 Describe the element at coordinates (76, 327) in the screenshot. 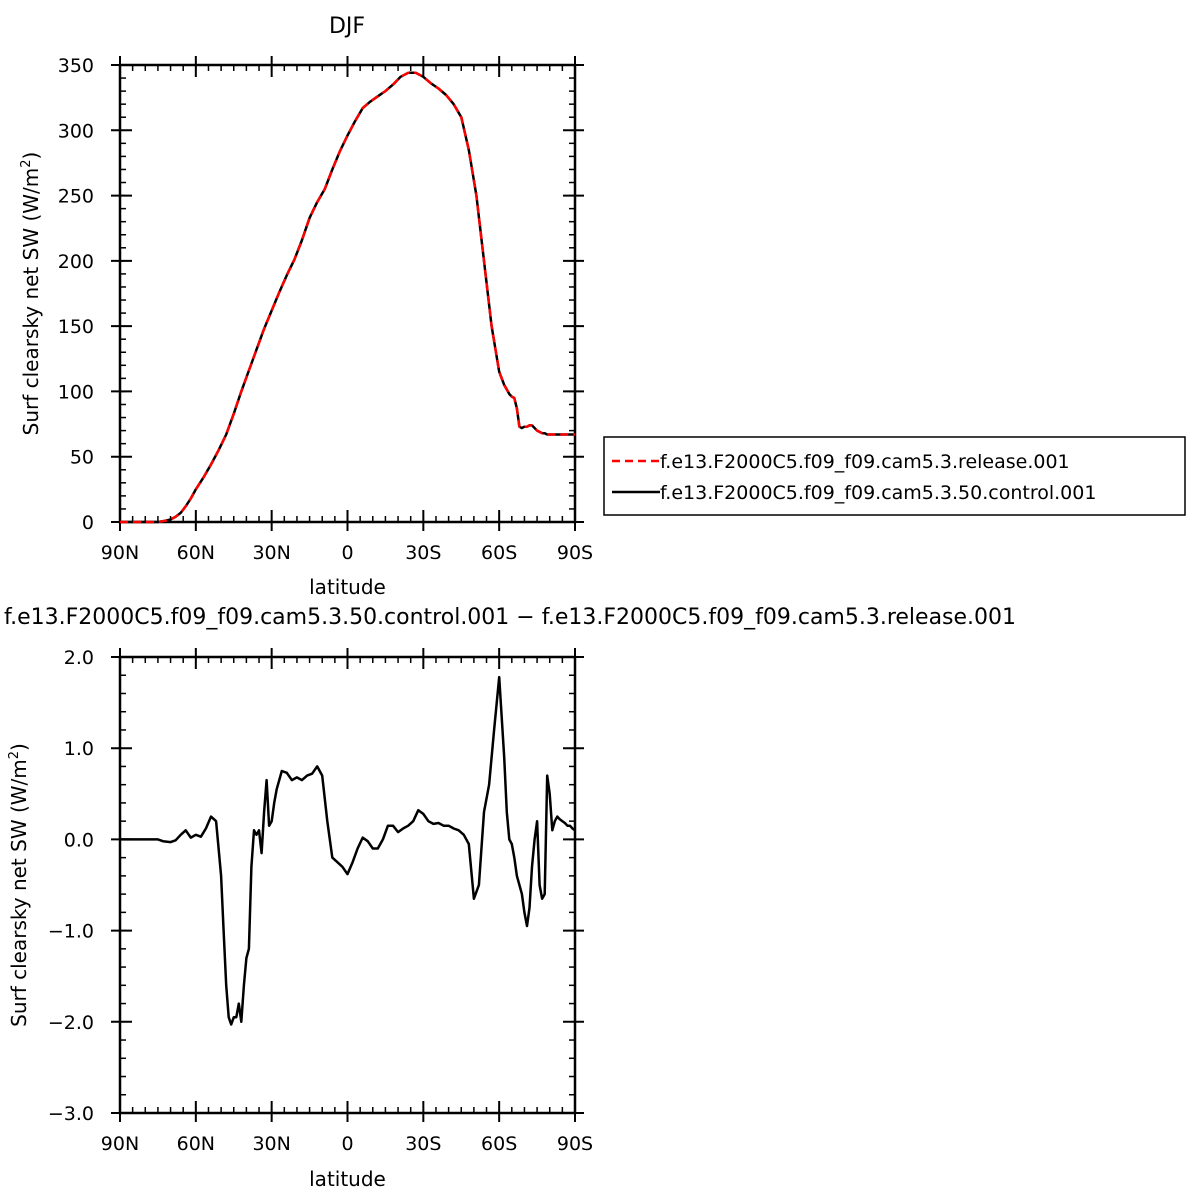

I see `y-tick-label: 150` at that location.